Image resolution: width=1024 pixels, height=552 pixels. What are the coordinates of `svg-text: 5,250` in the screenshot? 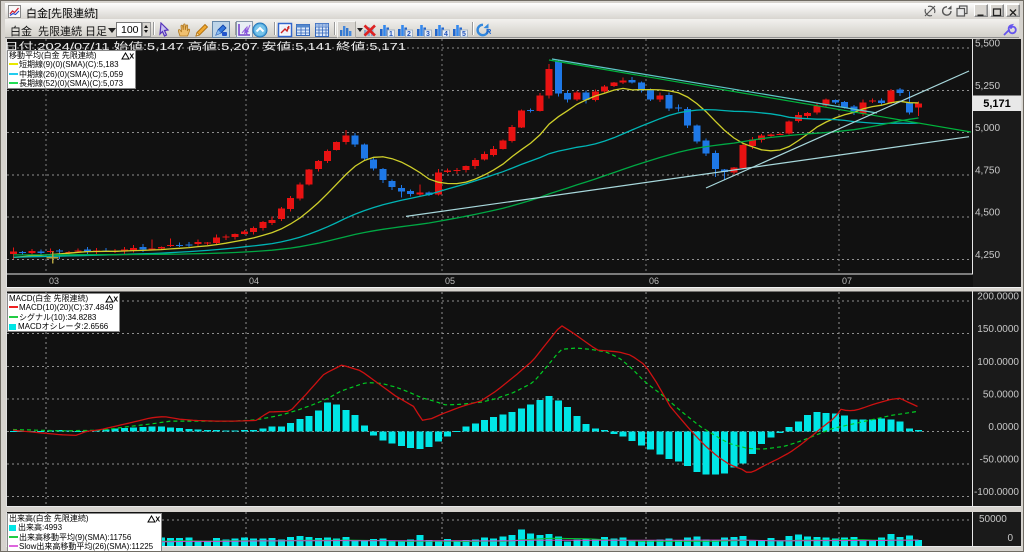 It's located at (987, 86).